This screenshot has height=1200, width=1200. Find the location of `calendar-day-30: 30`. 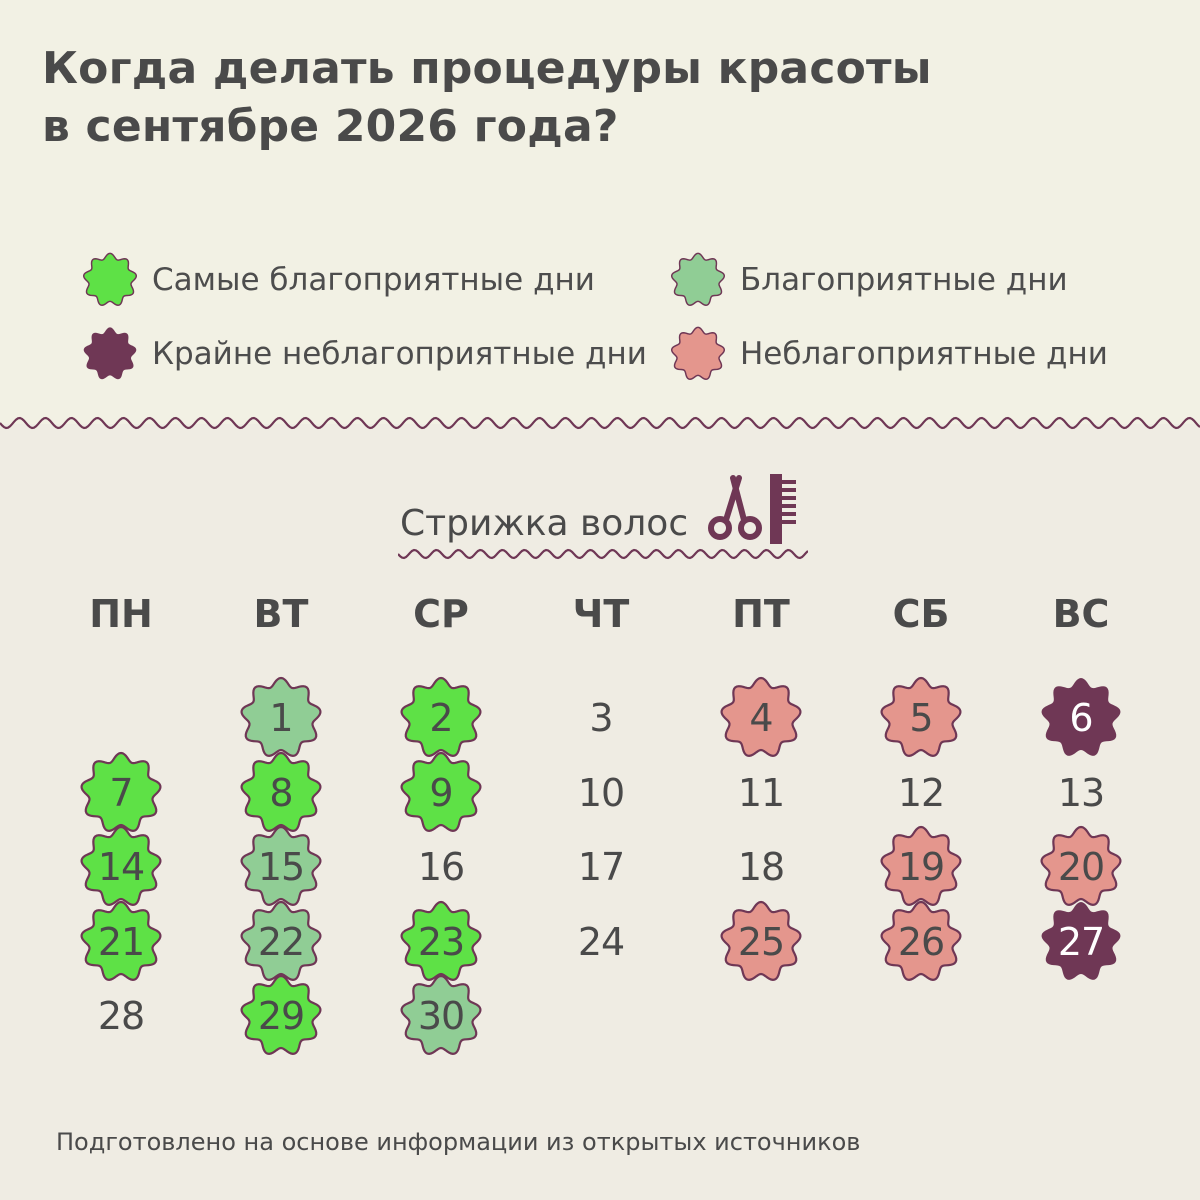

calendar-day-30: 30 is located at coordinates (441, 1016).